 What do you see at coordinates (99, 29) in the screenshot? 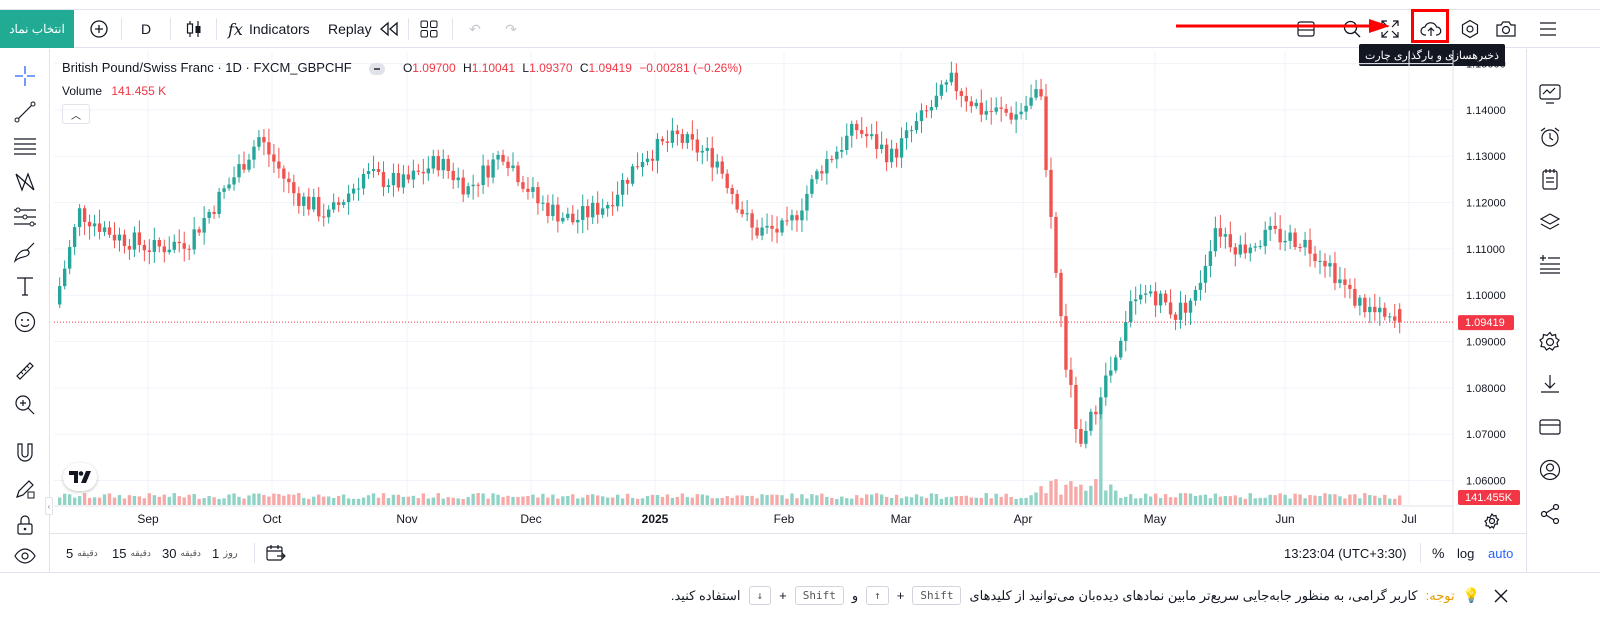
I see `add-symbol-button` at bounding box center [99, 29].